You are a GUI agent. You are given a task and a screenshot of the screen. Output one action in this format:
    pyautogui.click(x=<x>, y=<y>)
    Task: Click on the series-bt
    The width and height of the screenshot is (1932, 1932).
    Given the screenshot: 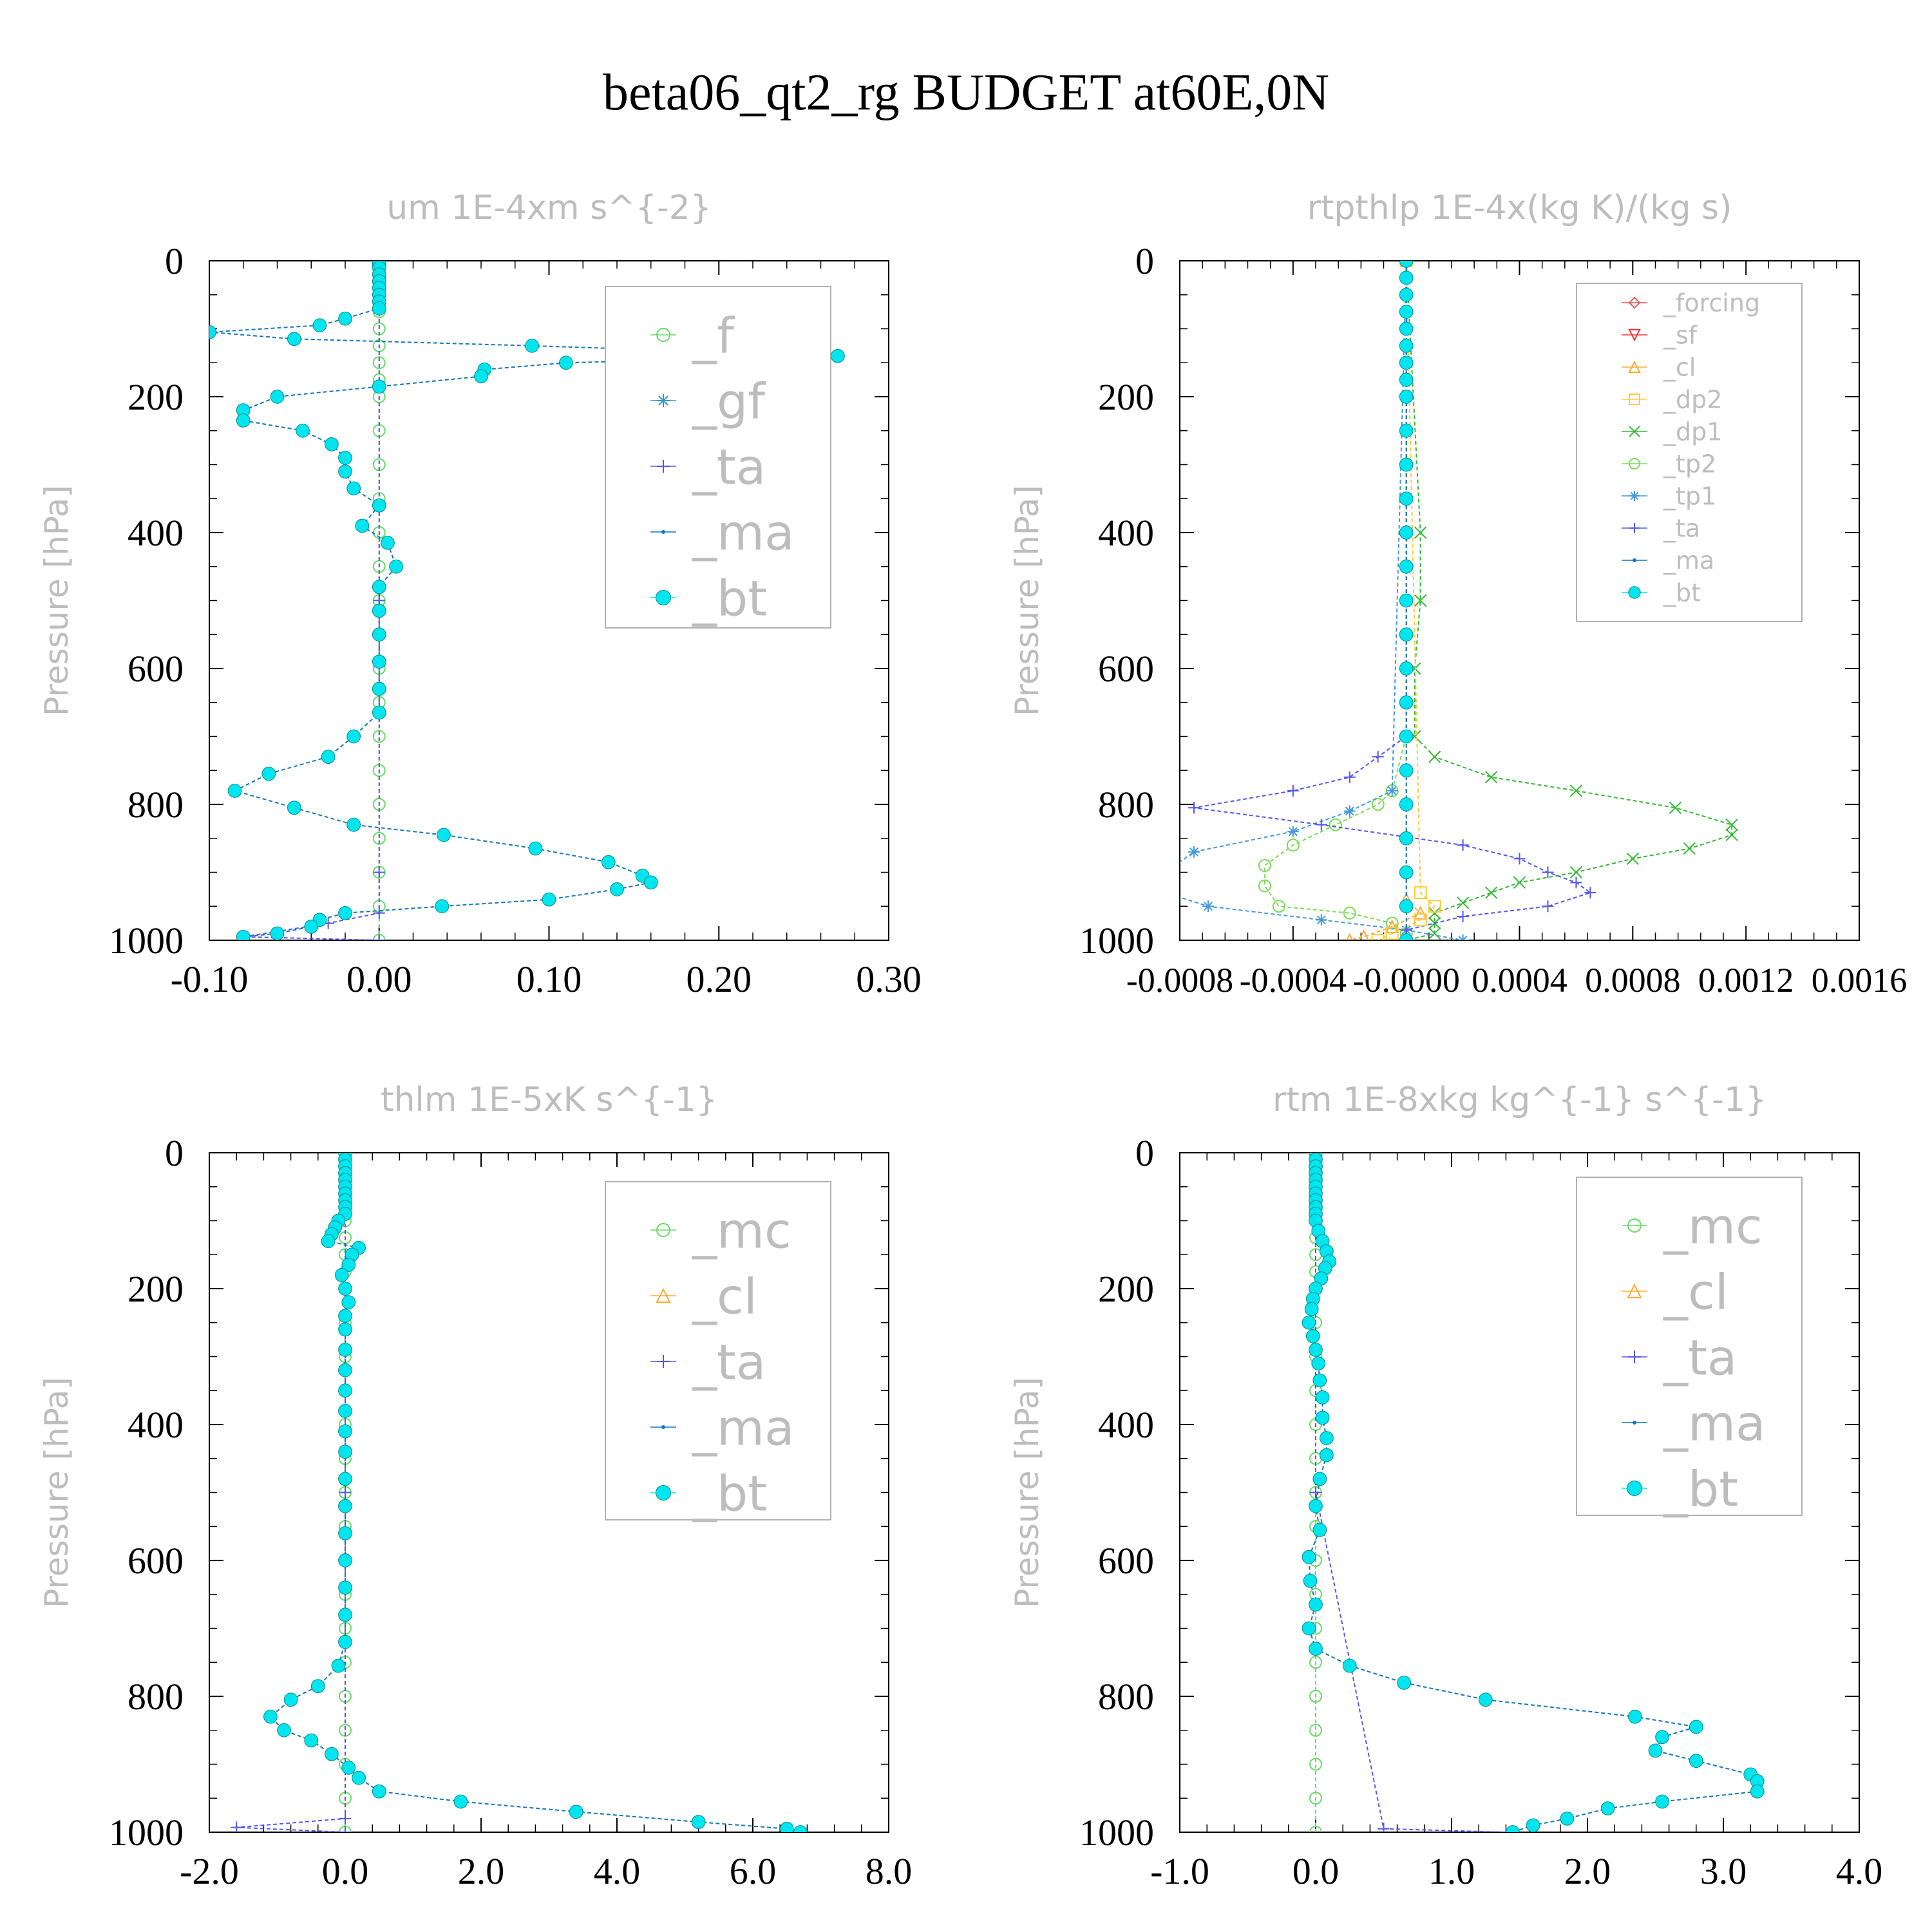 What is the action you would take?
    pyautogui.click(x=1407, y=601)
    